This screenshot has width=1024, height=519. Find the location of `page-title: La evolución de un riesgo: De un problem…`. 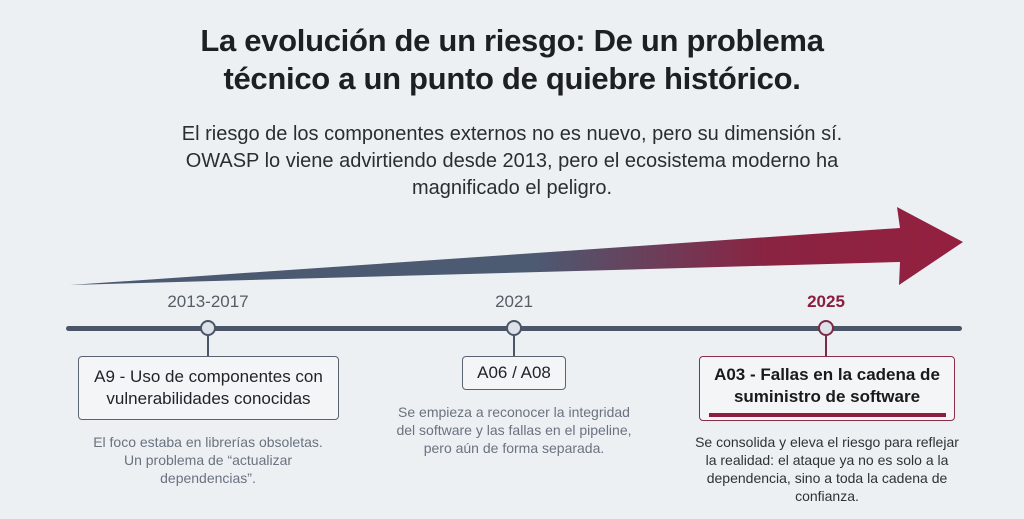

page-title: La evolución de un riesgo: De un problem… is located at coordinates (512, 60).